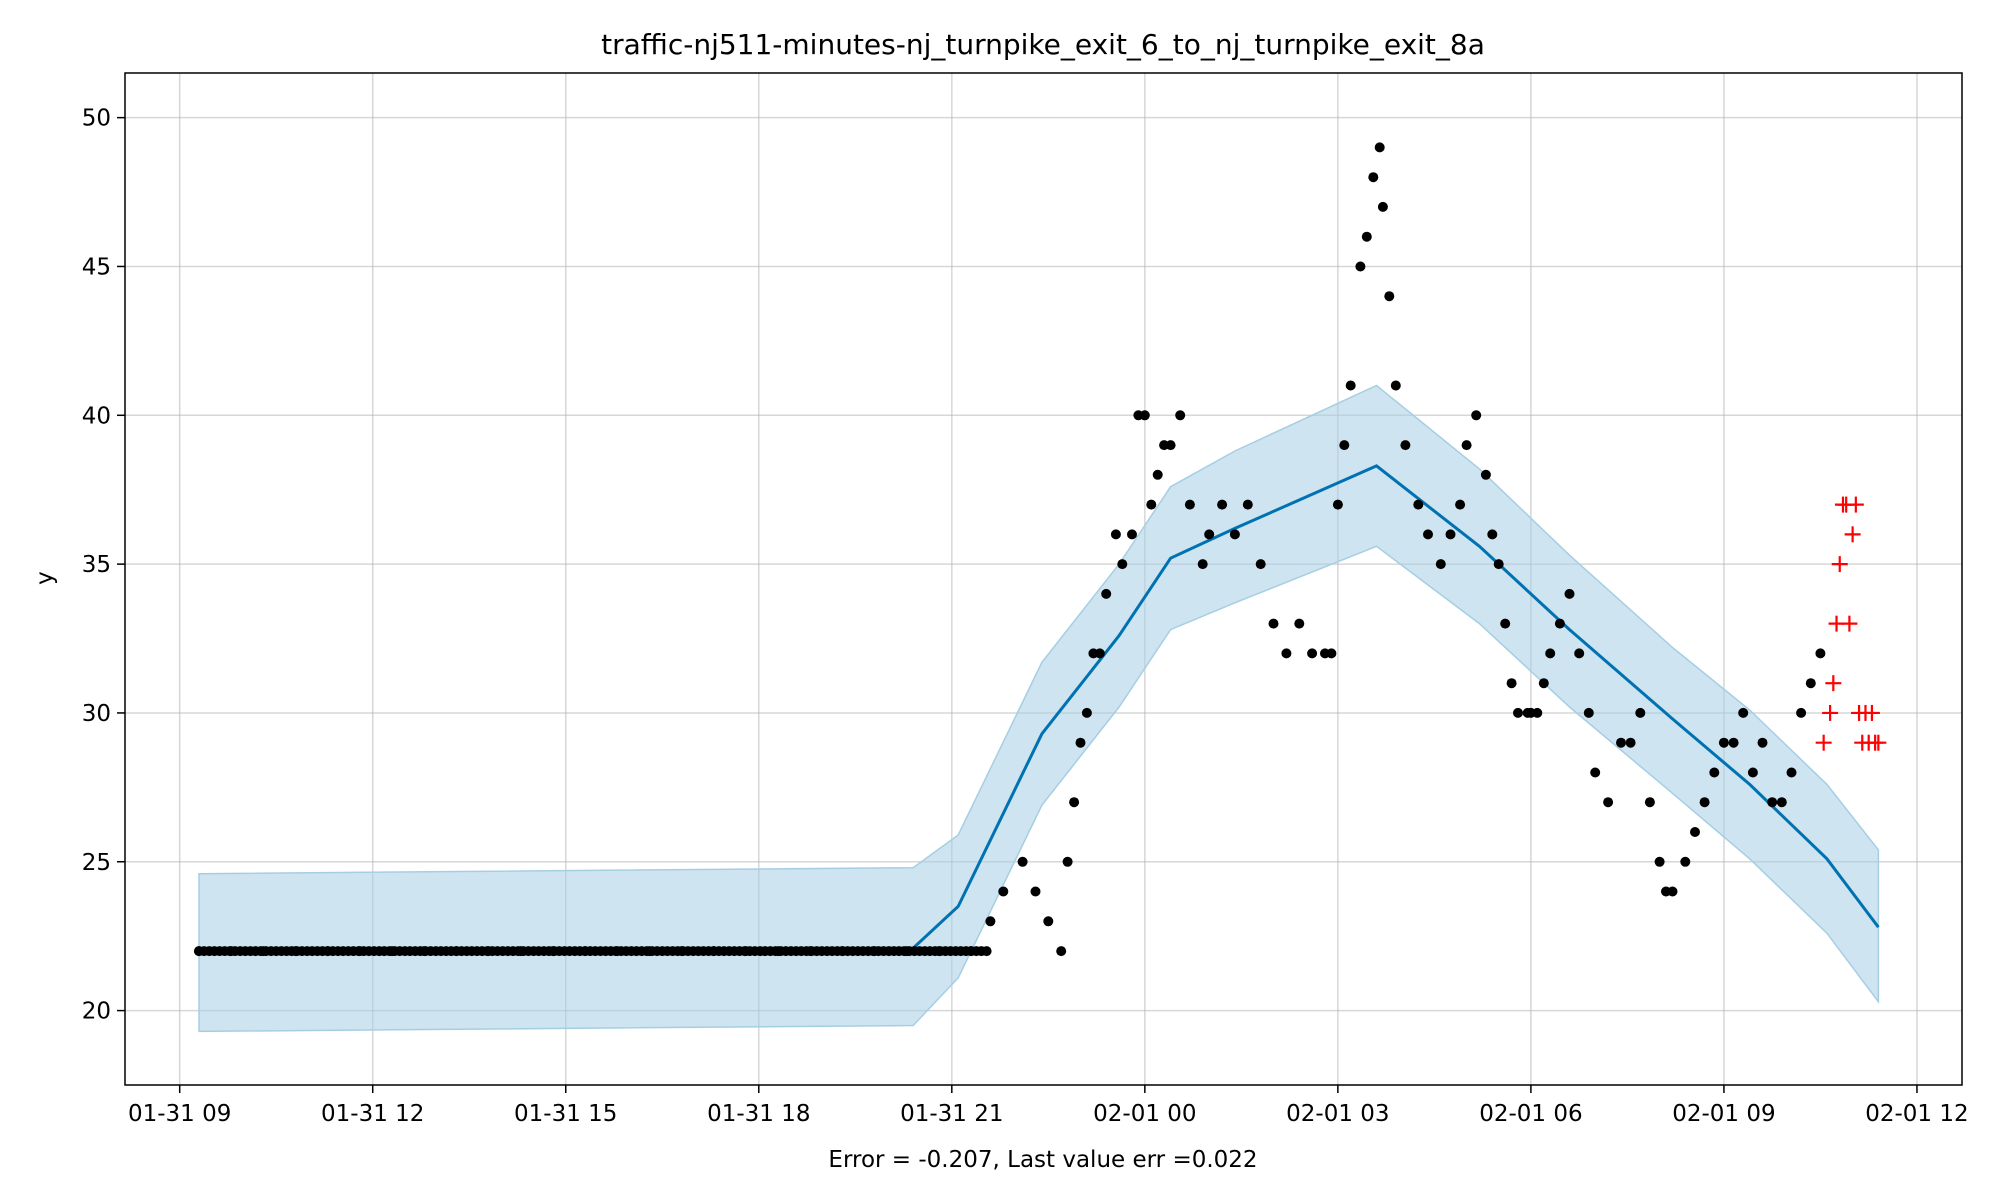 Image resolution: width=2000 pixels, height=1200 pixels. I want to click on x-tick-label: 02-01 09, so click(1723, 1114).